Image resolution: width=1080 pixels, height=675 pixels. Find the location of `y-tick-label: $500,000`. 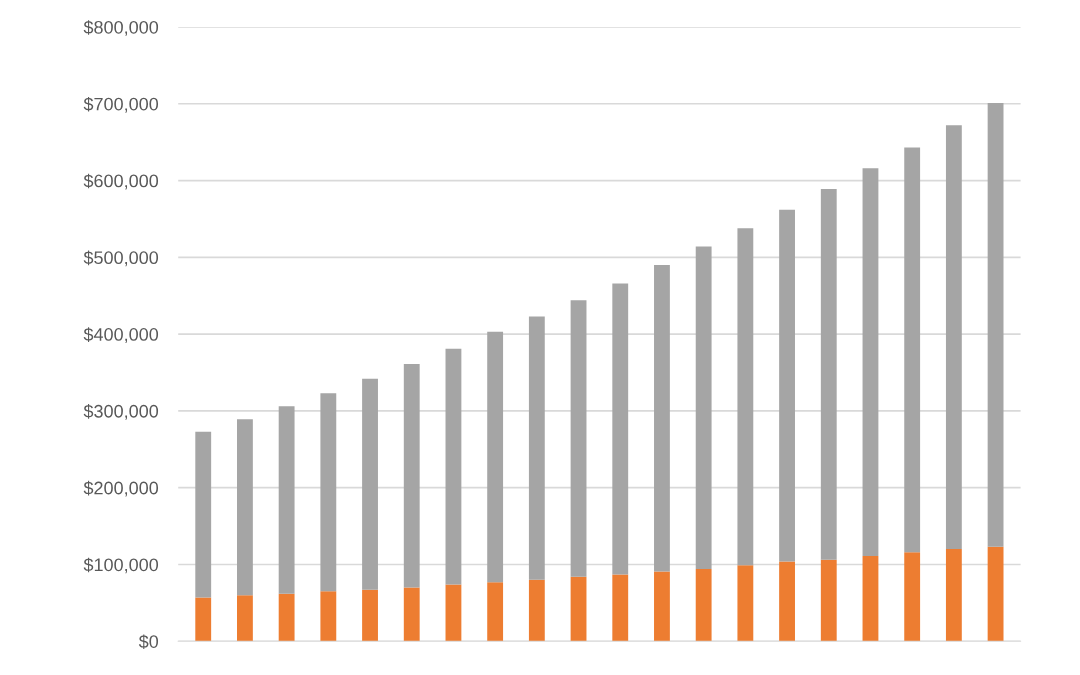

y-tick-label: $500,000 is located at coordinates (121, 258).